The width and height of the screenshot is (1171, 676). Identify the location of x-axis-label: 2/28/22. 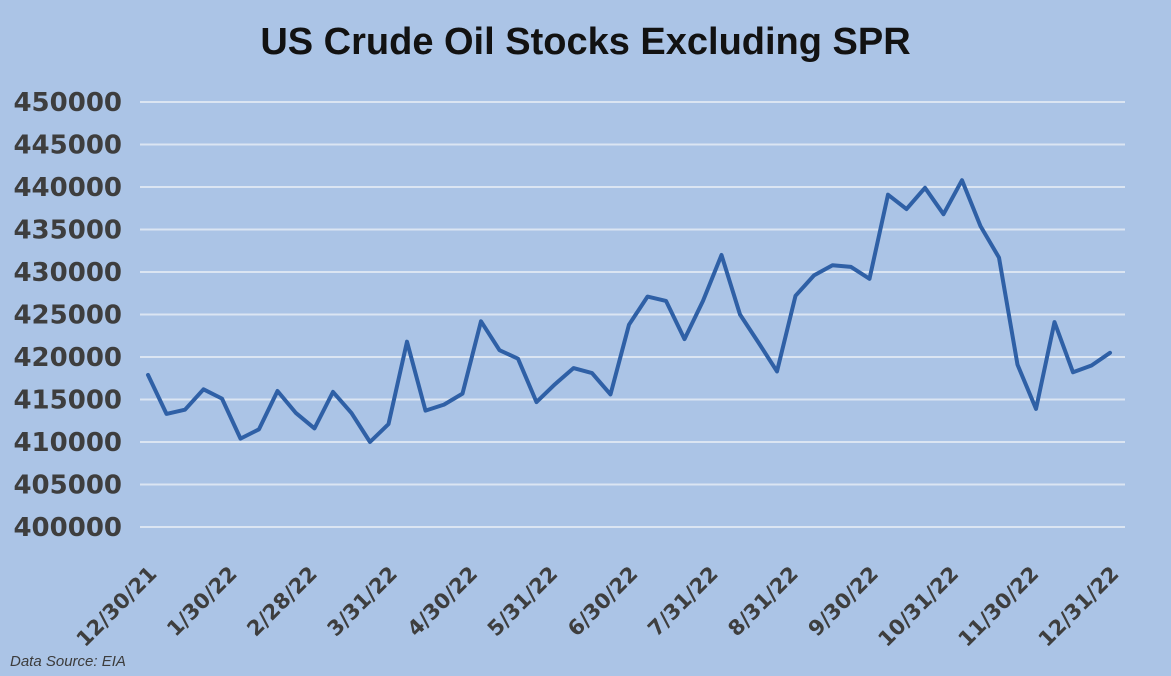
(281, 601).